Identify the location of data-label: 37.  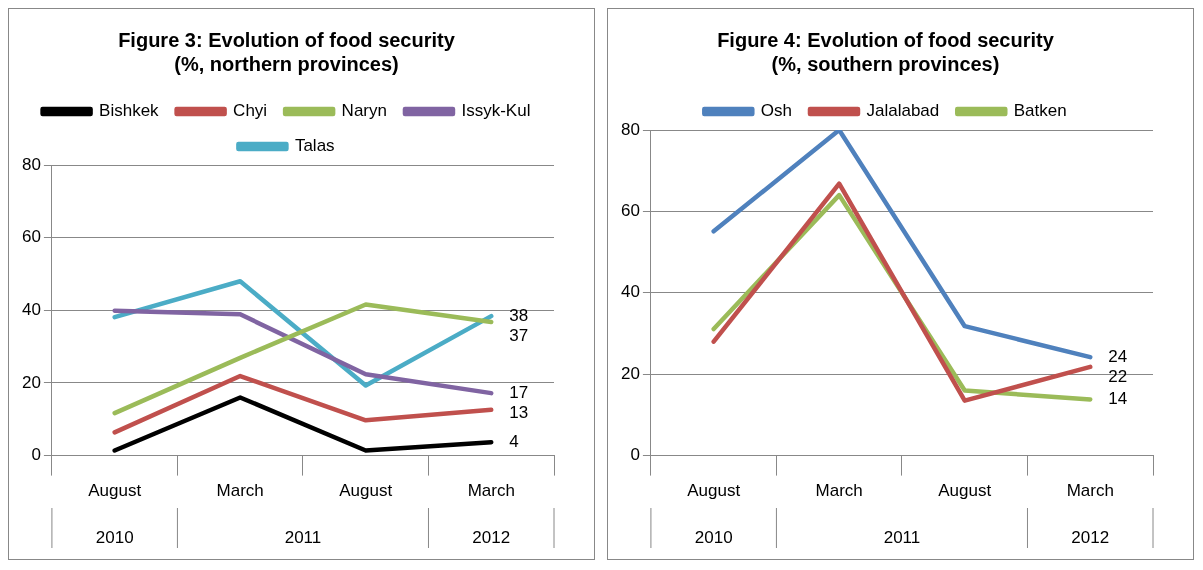
(519, 335).